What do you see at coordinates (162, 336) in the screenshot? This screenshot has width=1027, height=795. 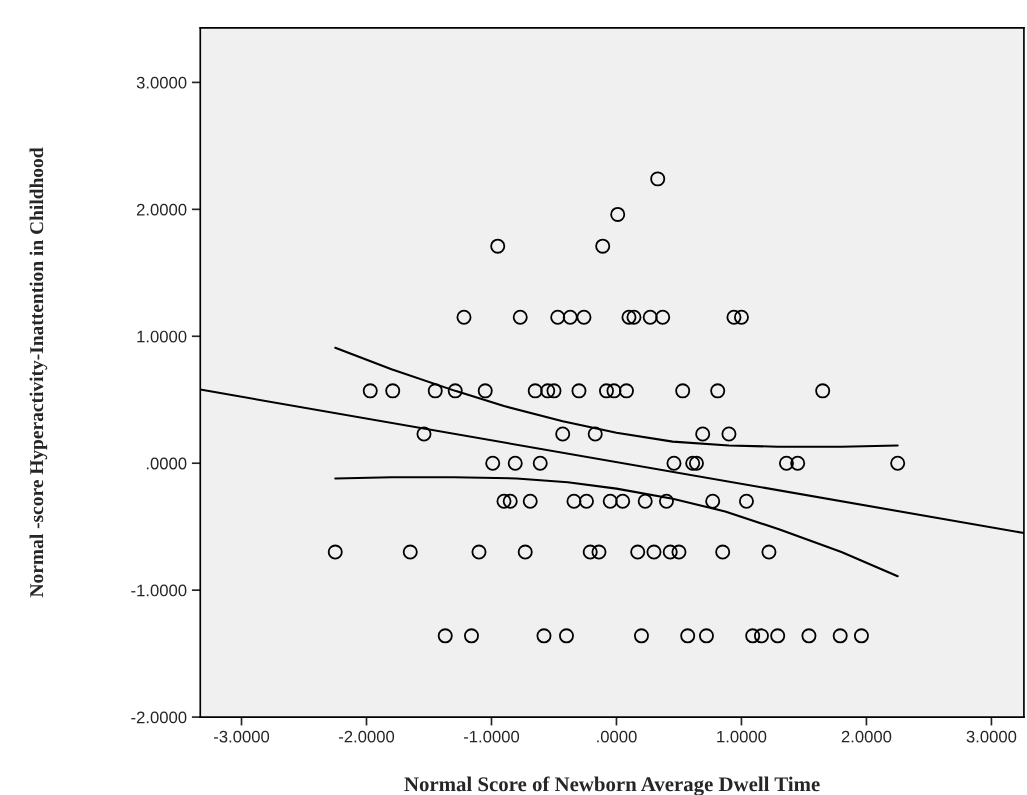 I see `y-tick-label: 1.0000` at bounding box center [162, 336].